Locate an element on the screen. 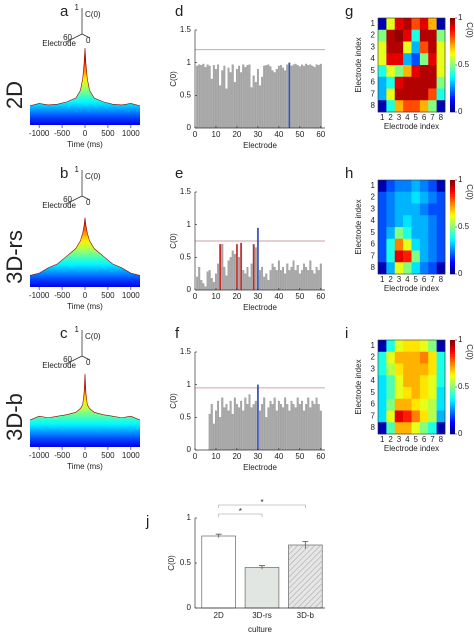 Image resolution: width=474 pixels, height=638 pixels. y-tick-label: 7 is located at coordinates (373, 93).